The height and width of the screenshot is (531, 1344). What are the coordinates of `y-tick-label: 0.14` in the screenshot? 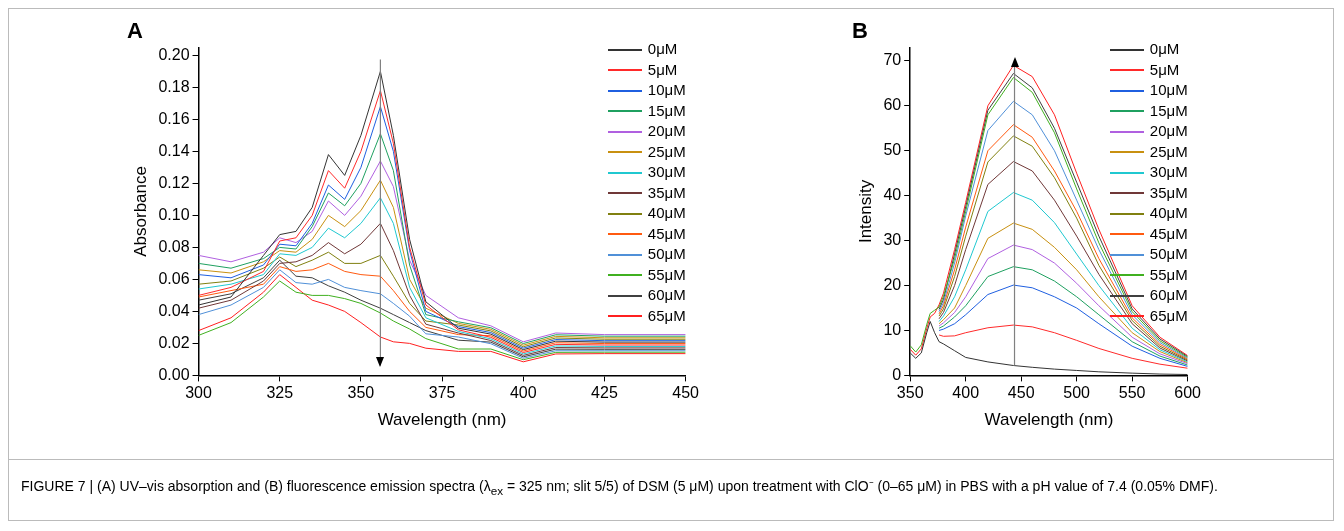 It's located at (174, 150).